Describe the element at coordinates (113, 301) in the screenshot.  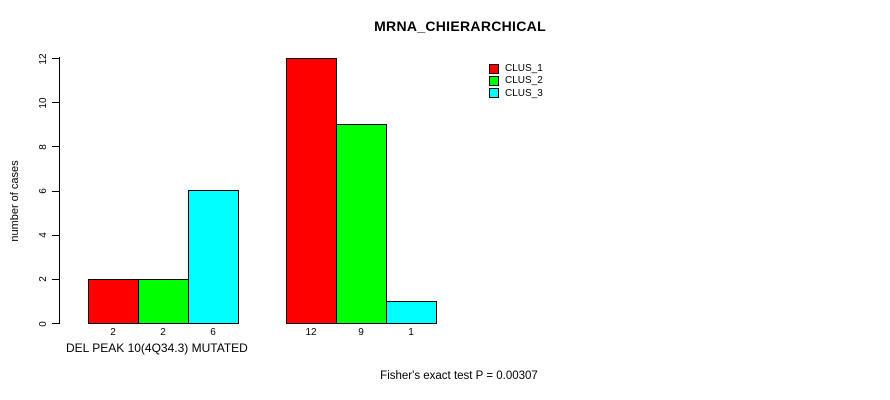
I see `bar-clus_1-group1` at that location.